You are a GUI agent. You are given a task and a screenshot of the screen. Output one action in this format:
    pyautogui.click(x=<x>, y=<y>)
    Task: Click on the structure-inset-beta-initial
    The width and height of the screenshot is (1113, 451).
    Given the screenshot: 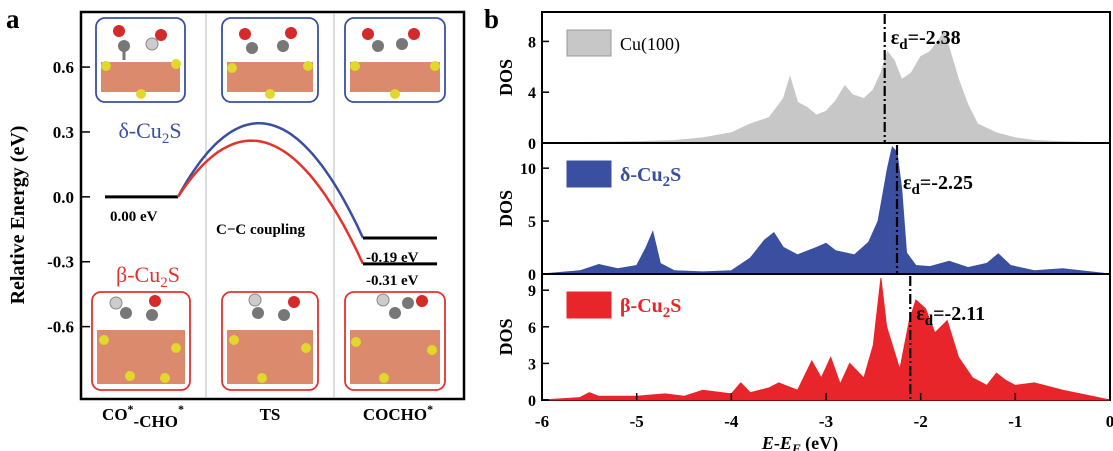 What is the action you would take?
    pyautogui.click(x=141, y=341)
    